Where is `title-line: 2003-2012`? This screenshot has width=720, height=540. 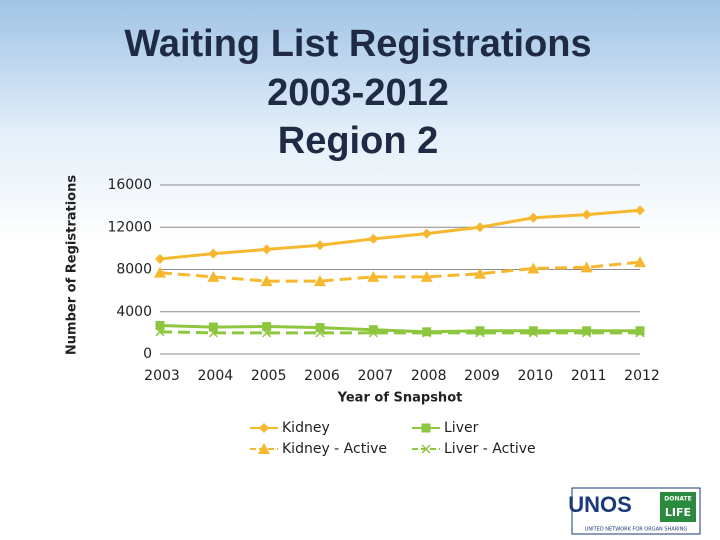
title-line: 2003-2012 is located at coordinates (358, 93).